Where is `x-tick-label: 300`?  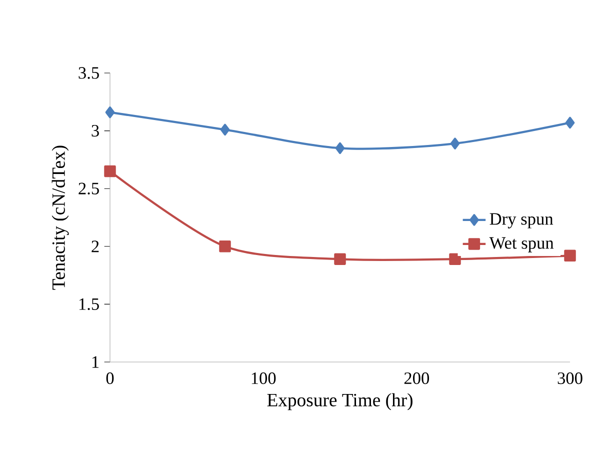
x-tick-label: 300 is located at coordinates (570, 378).